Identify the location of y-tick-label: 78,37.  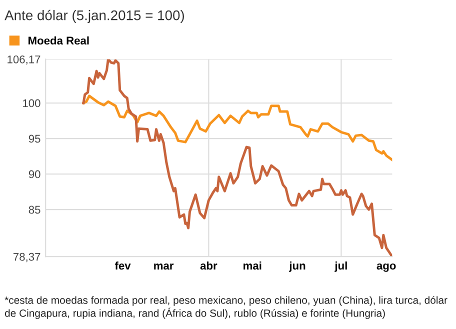
(27, 257).